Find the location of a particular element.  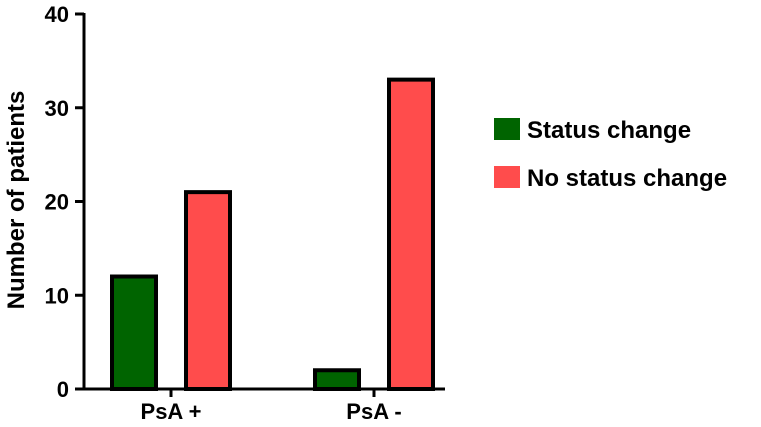

legend-label-1: No status change is located at coordinates (627, 178).